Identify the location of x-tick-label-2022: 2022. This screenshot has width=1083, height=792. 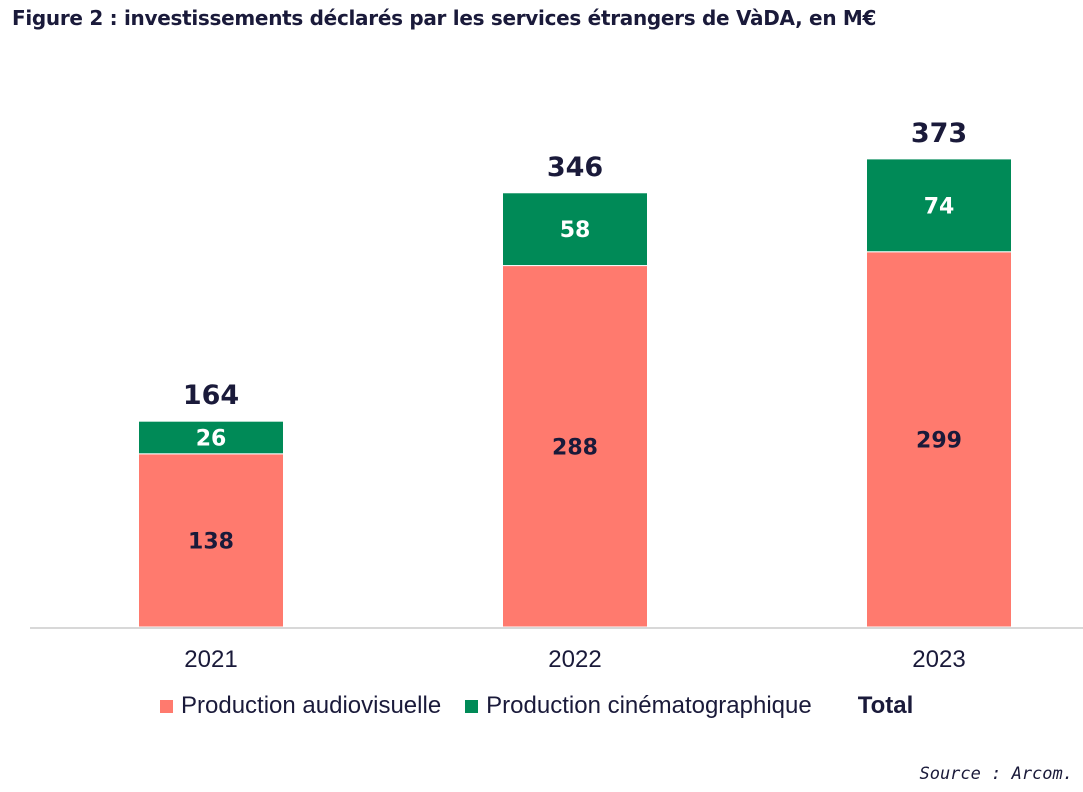
(574, 659).